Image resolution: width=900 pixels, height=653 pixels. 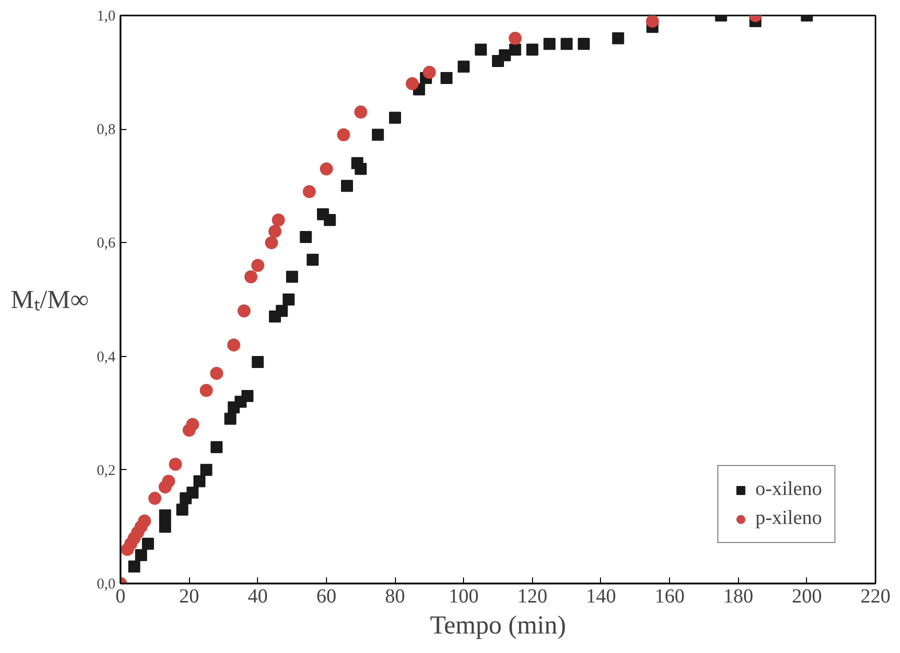 What do you see at coordinates (788, 518) in the screenshot?
I see `legend-label: p-xileno` at bounding box center [788, 518].